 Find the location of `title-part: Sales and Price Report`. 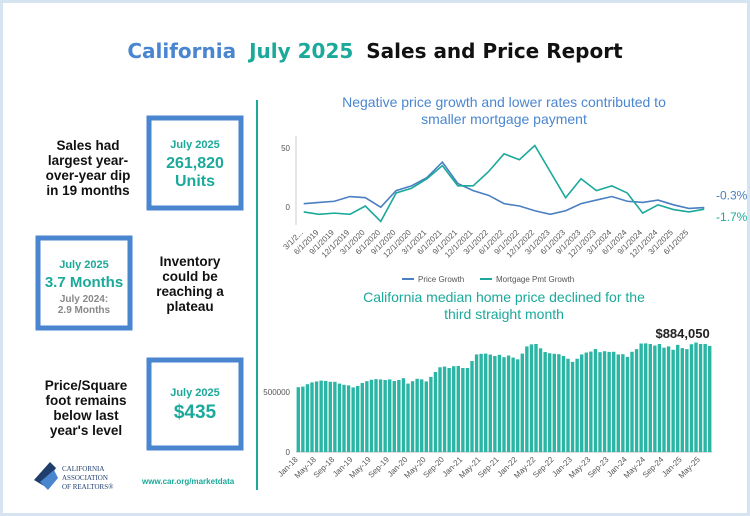

title-part: Sales and Price Report is located at coordinates (494, 51).